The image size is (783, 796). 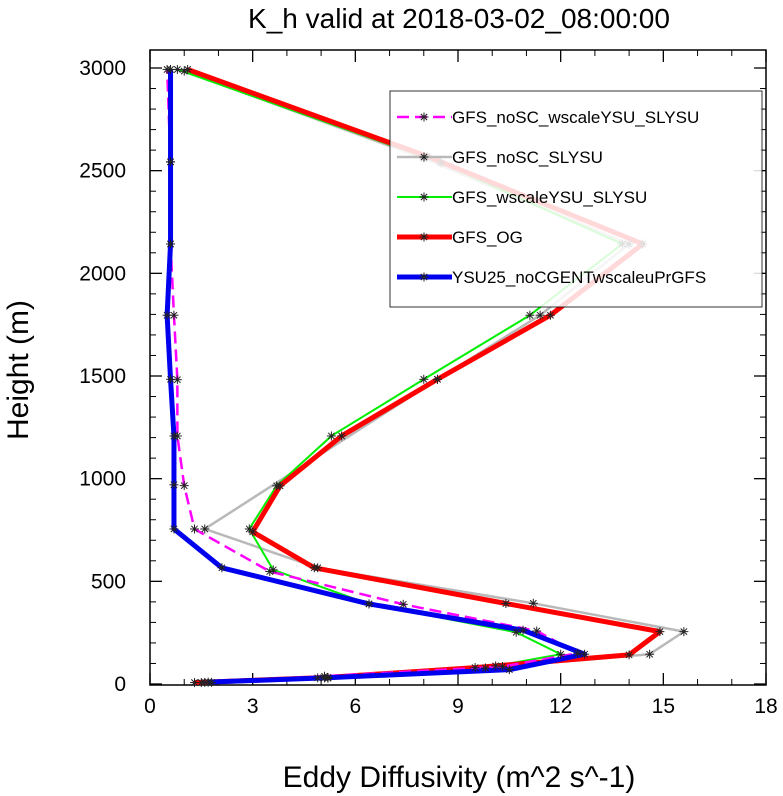 What do you see at coordinates (108, 581) in the screenshot?
I see `y-tick-label: 500` at bounding box center [108, 581].